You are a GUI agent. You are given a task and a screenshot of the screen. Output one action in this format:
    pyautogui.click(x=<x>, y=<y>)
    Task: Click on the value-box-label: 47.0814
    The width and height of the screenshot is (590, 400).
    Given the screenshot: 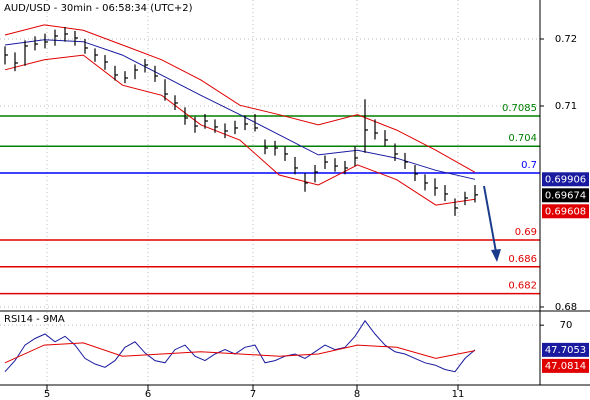 What is the action you would take?
    pyautogui.click(x=565, y=366)
    